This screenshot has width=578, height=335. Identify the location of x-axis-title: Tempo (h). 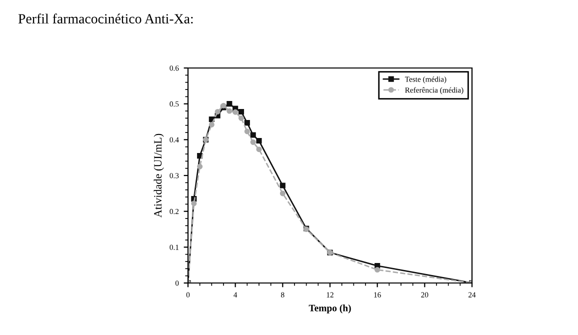
(329, 309).